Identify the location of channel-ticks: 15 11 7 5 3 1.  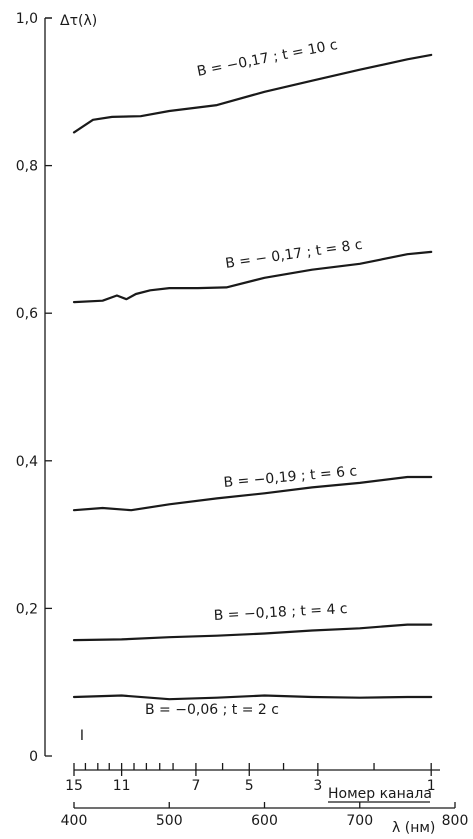
(250, 778).